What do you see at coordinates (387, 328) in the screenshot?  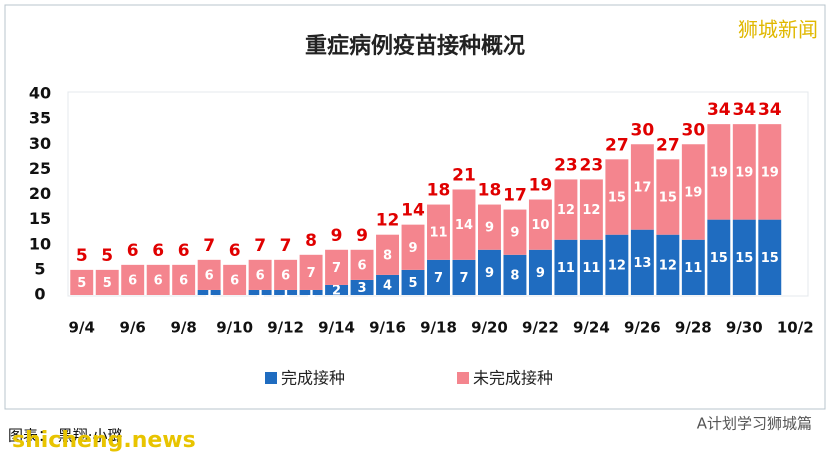 I see `x-tick-label: 9/16` at bounding box center [387, 328].